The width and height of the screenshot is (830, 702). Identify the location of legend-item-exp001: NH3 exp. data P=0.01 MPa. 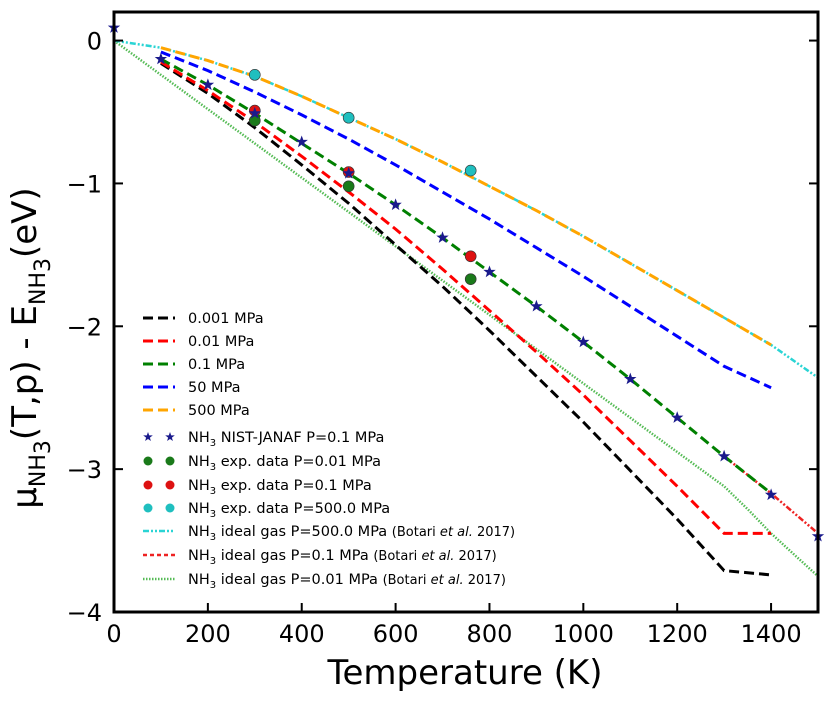
(262, 463).